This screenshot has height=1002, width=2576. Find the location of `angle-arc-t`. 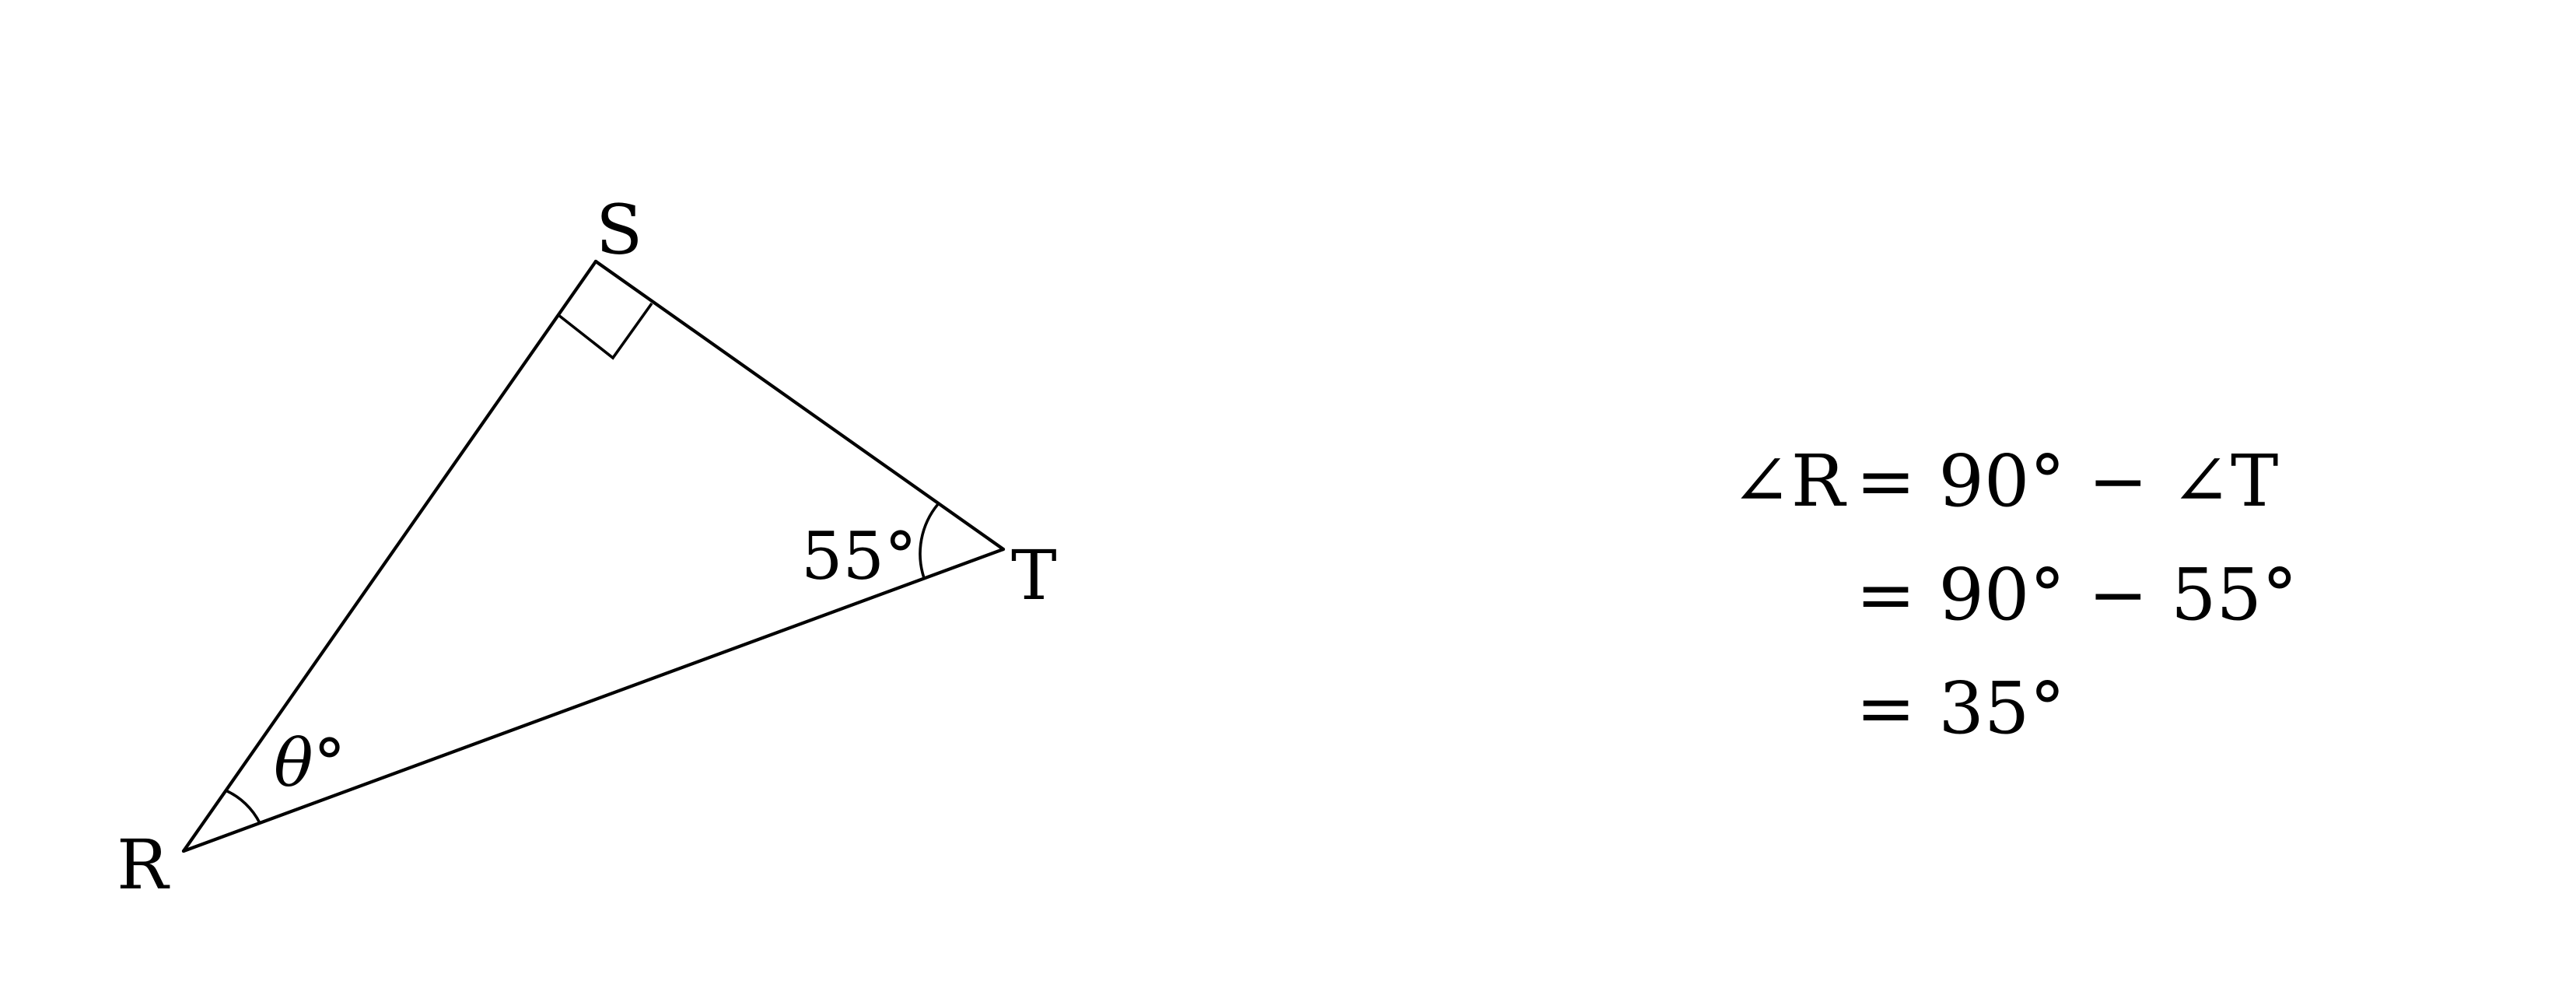

angle-arc-t is located at coordinates (930, 541).